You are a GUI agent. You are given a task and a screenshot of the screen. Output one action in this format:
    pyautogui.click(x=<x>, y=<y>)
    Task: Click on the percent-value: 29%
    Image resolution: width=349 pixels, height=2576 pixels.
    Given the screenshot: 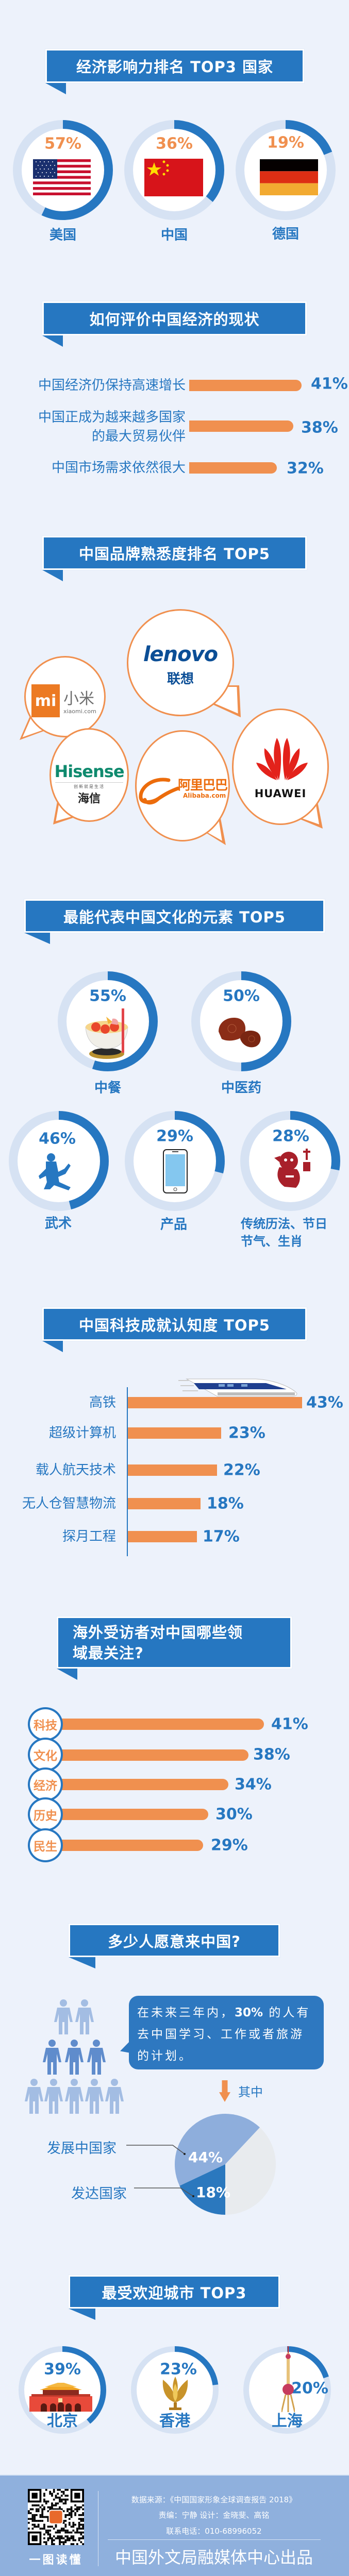 What is the action you would take?
    pyautogui.click(x=174, y=1136)
    